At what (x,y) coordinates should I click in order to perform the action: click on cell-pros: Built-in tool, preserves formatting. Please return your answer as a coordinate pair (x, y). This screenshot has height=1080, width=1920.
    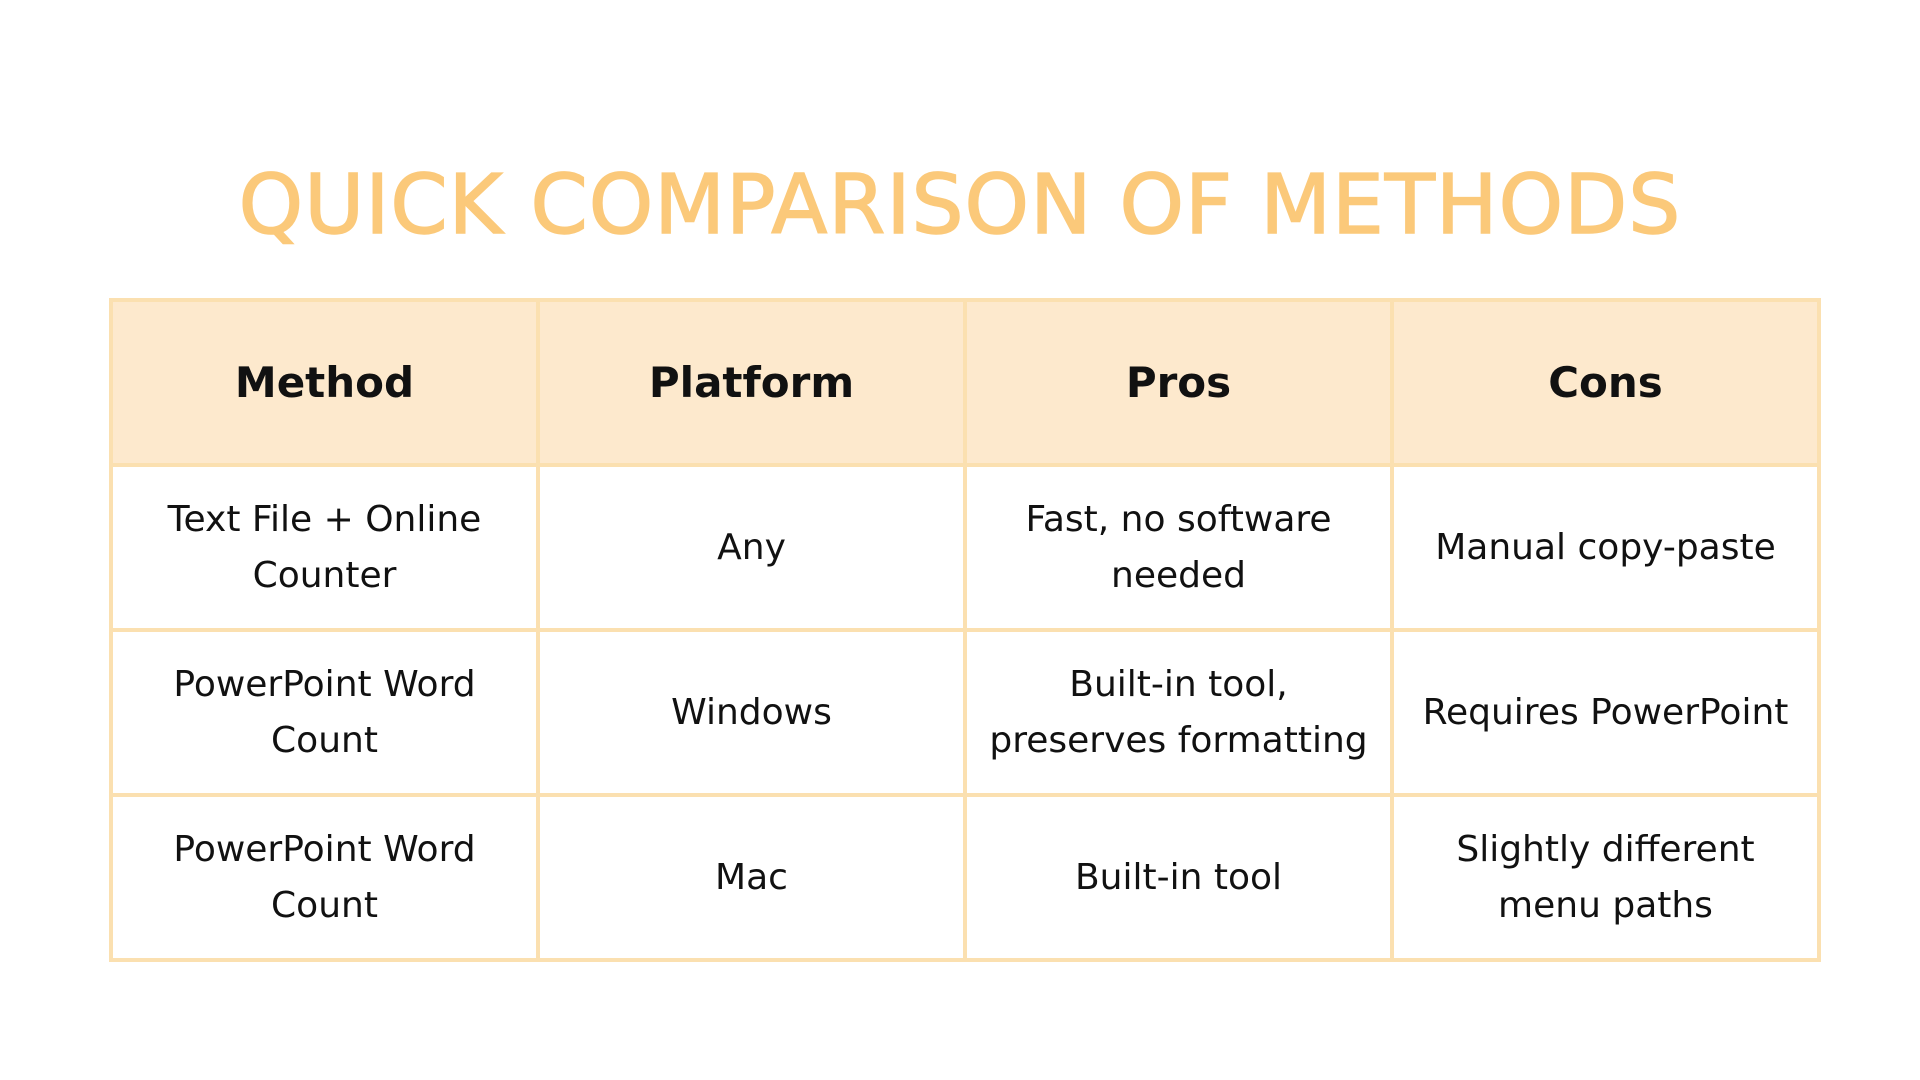
    Looking at the image, I should click on (1178, 712).